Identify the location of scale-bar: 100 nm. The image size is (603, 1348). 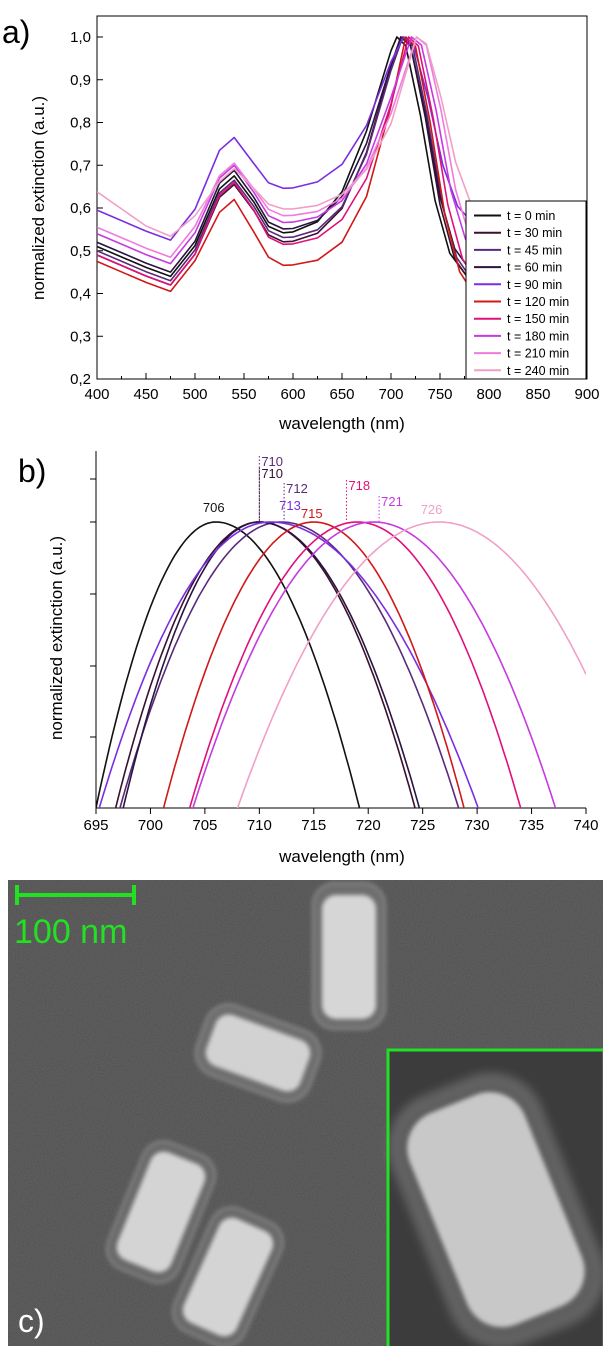
(75, 918).